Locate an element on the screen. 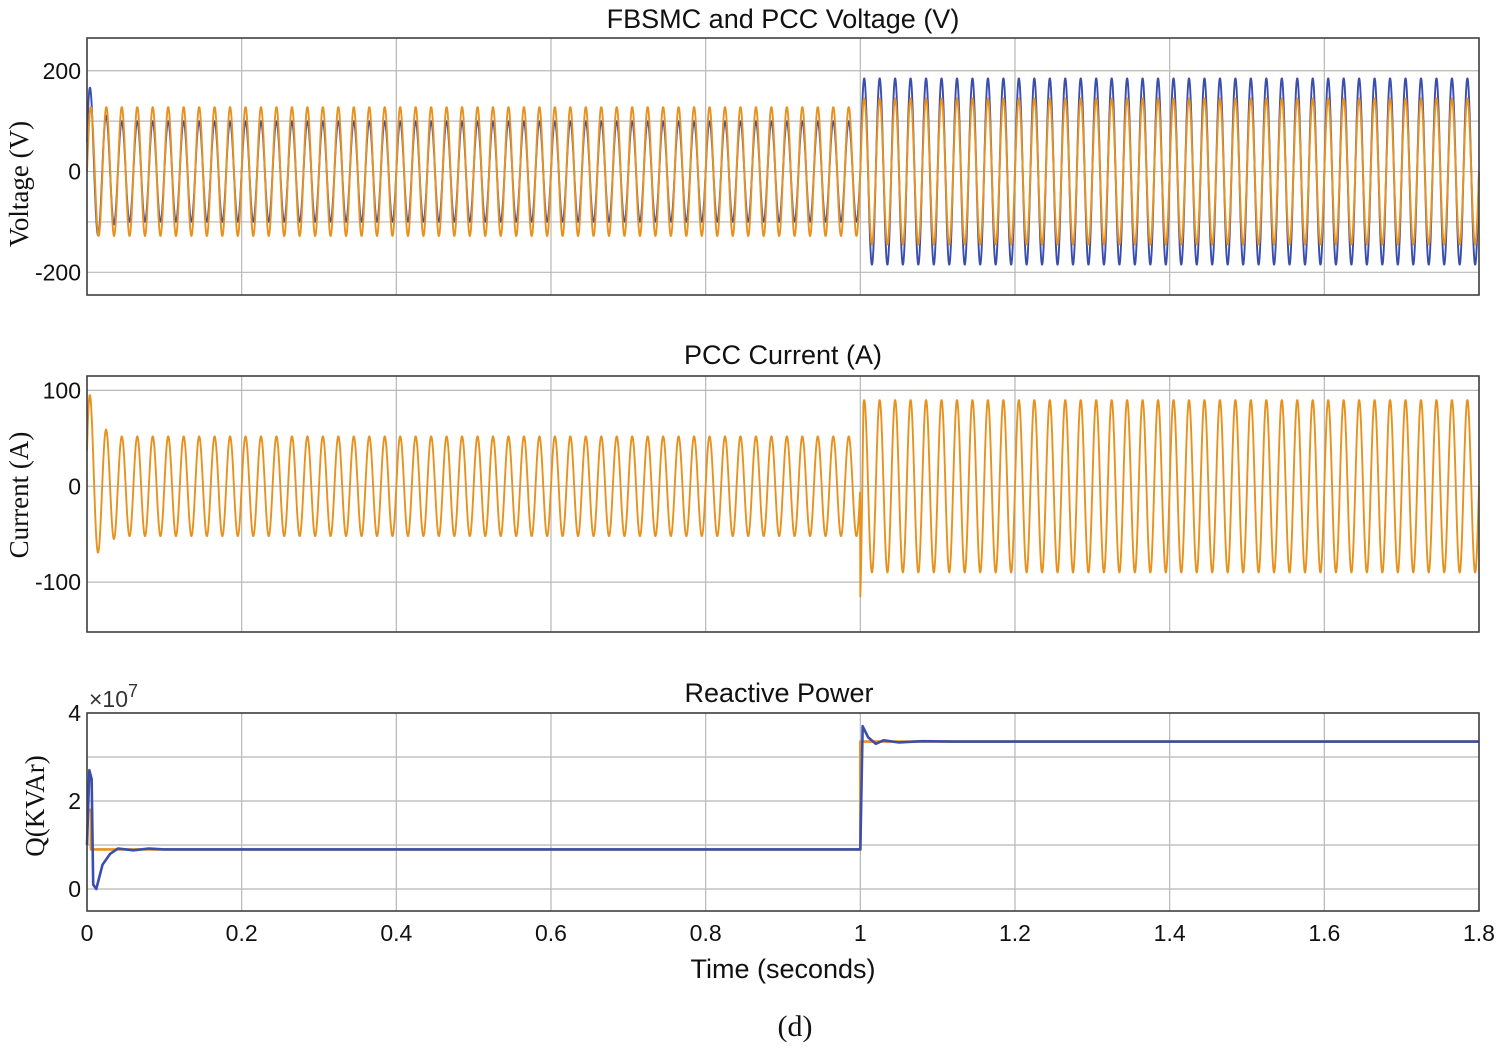  x-tick-label: 0 is located at coordinates (87, 933).